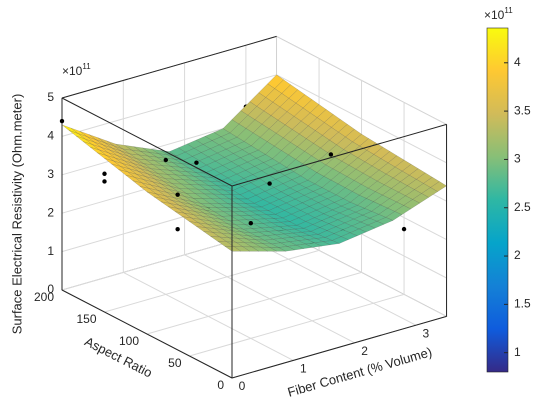 Image resolution: width=550 pixels, height=409 pixels. Describe the element at coordinates (522, 110) in the screenshot. I see `colorbar-tick-label: 3.5` at that location.